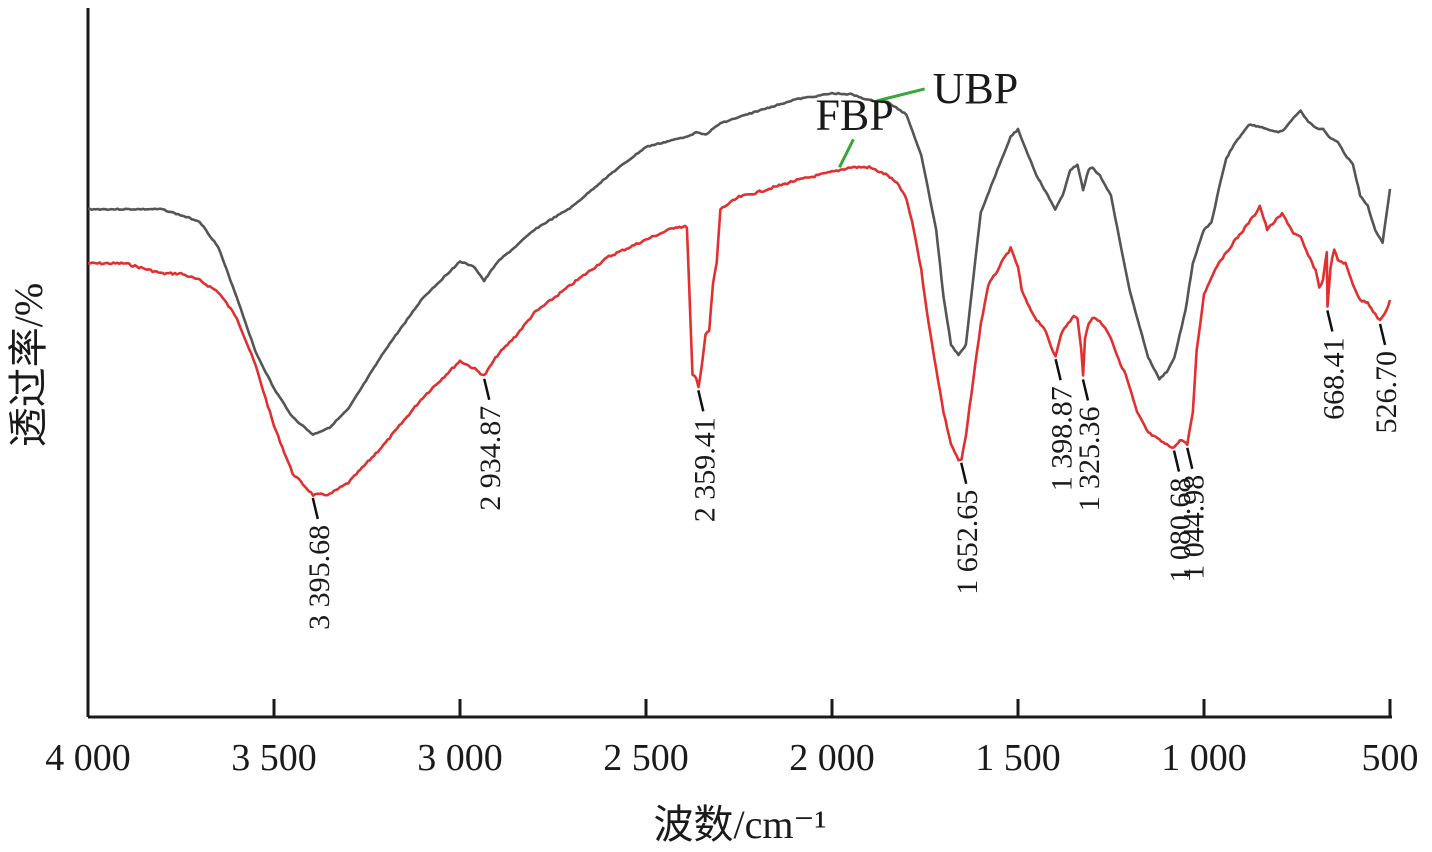 This screenshot has width=1432, height=852. What do you see at coordinates (1018, 758) in the screenshot?
I see `x-tick-label: 1 500` at bounding box center [1018, 758].